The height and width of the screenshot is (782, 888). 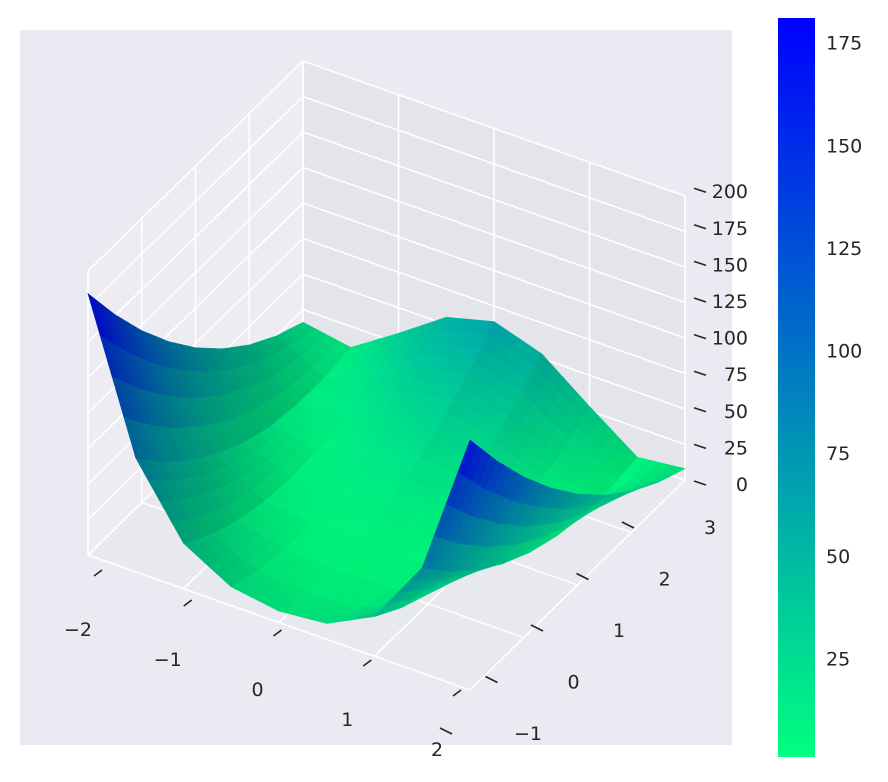 I want to click on z-tick-label: 200, so click(x=730, y=192).